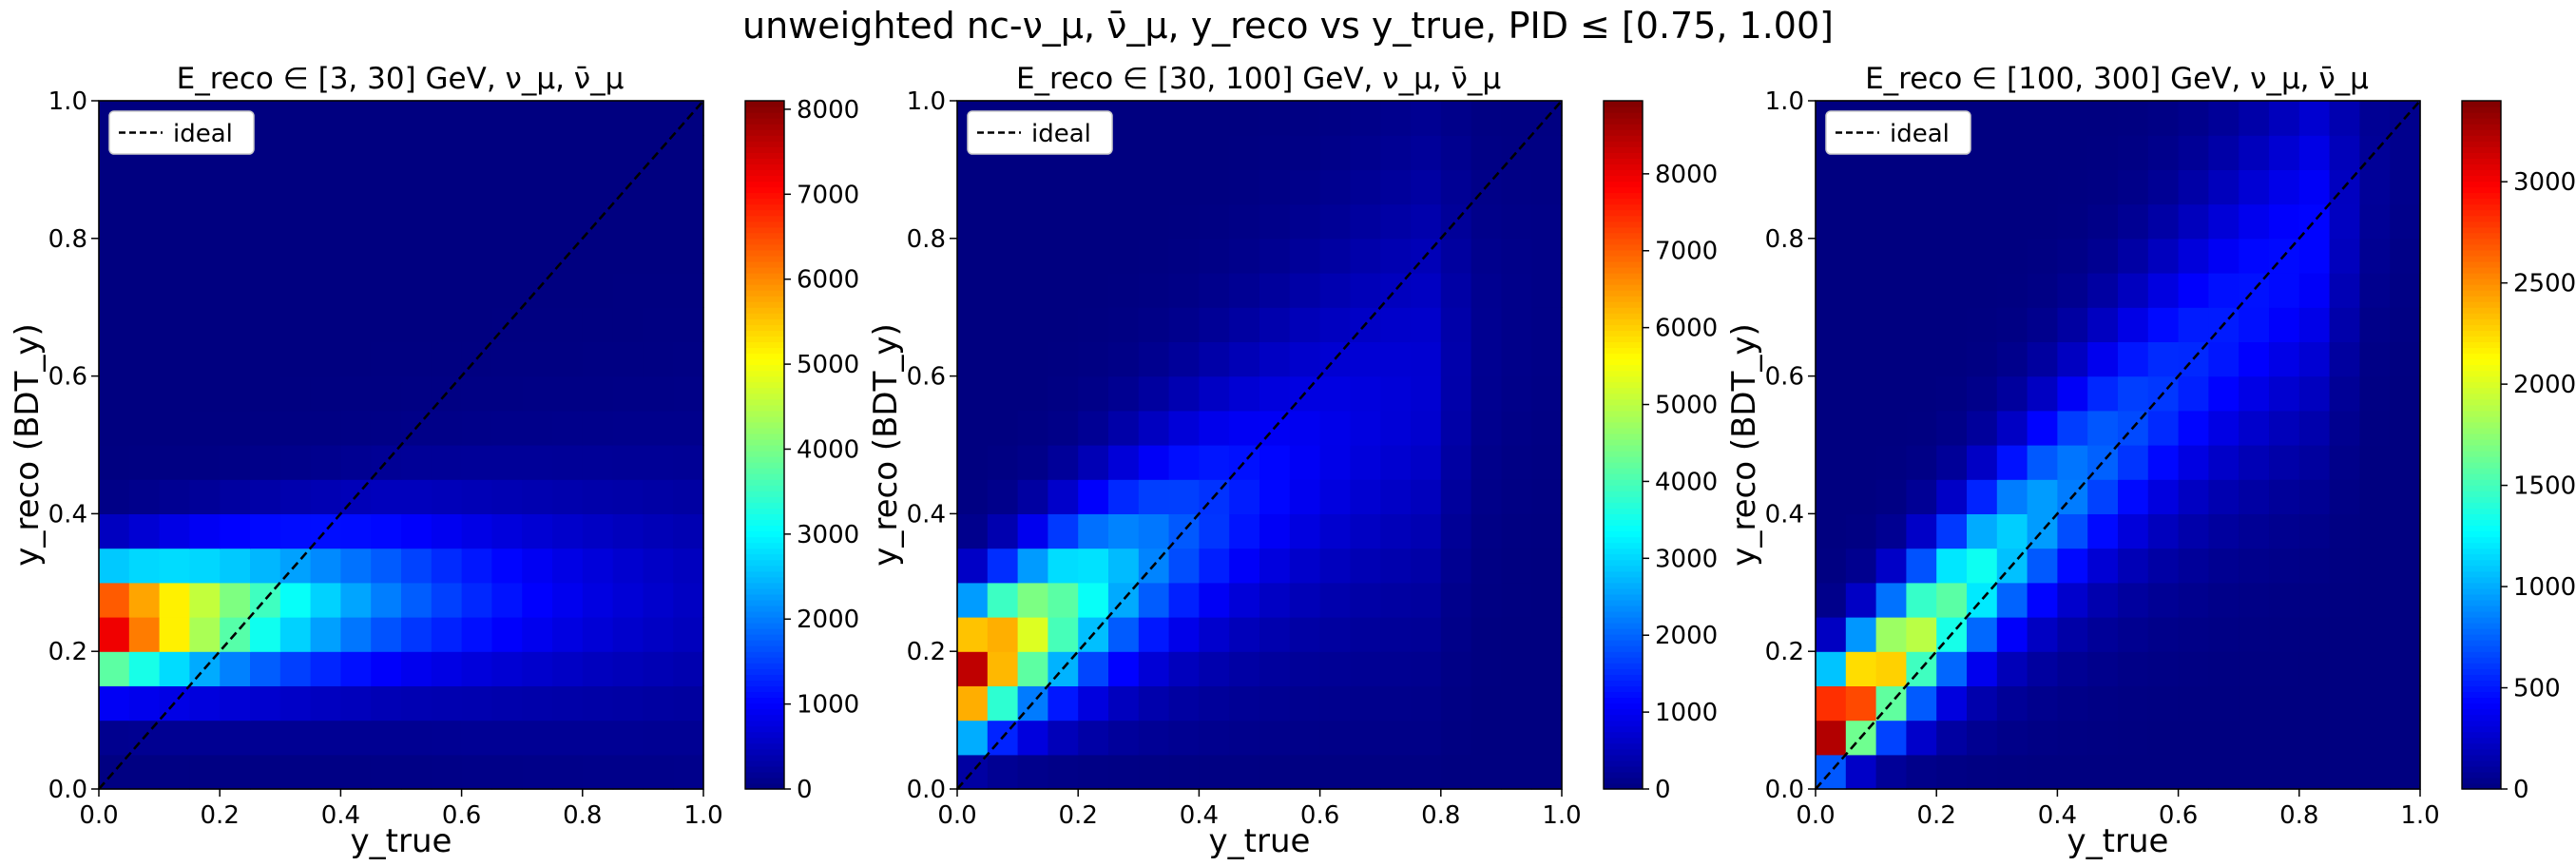 The image size is (2576, 866). What do you see at coordinates (2521, 790) in the screenshot?
I see `colorbar-tick-label: 0` at bounding box center [2521, 790].